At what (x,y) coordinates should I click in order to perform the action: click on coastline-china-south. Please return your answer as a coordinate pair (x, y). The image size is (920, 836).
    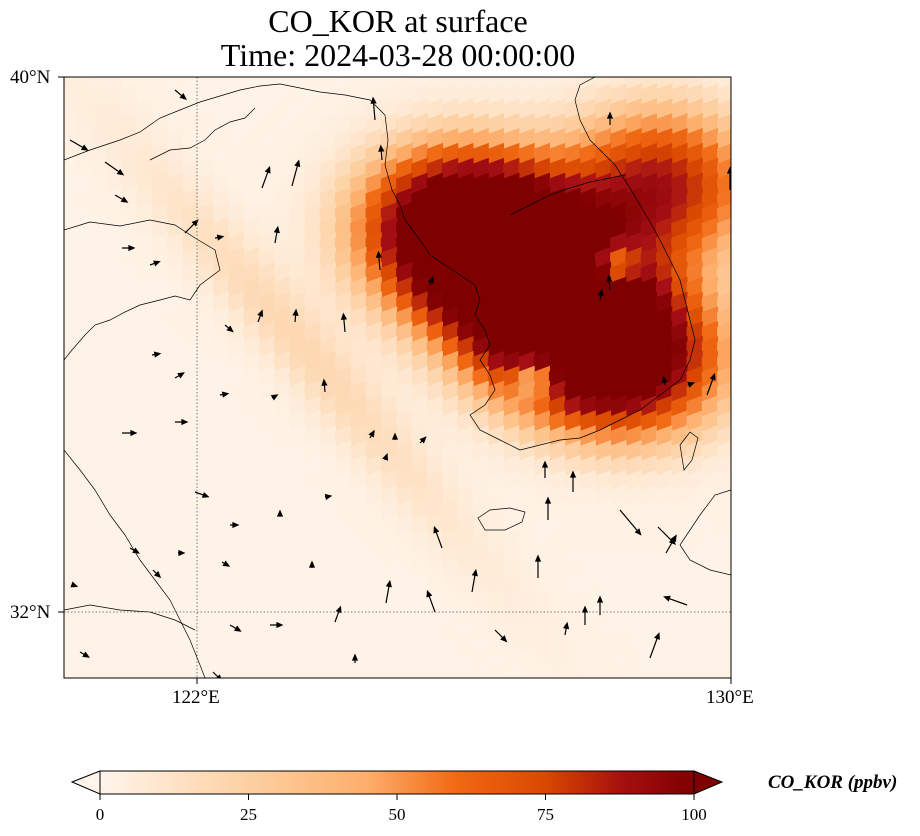
    Looking at the image, I should click on (135, 563).